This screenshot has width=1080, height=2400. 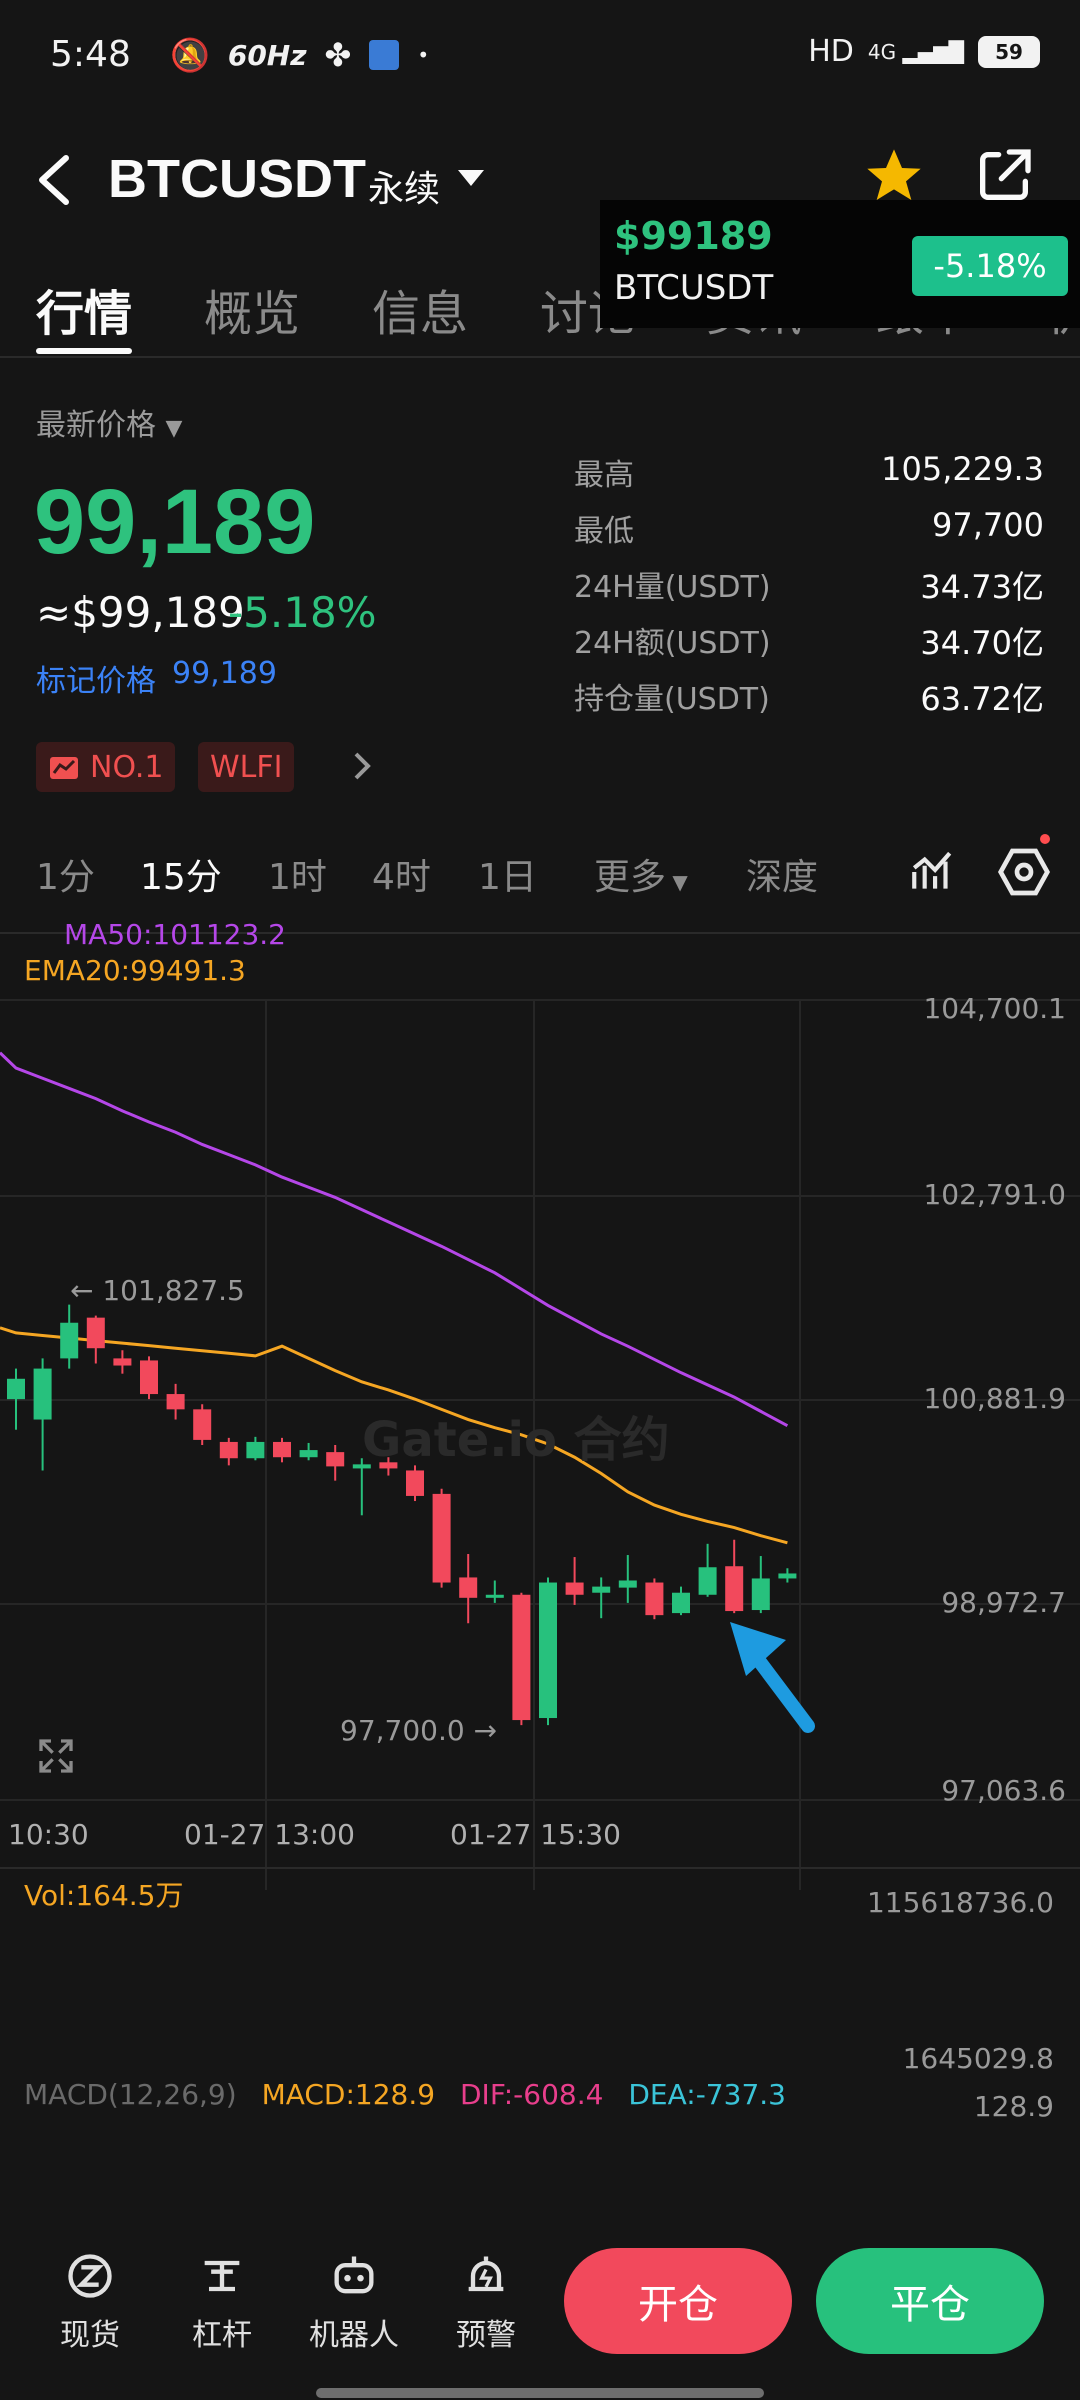 What do you see at coordinates (990, 266) in the screenshot?
I see `float-change-badge: -5.18%` at bounding box center [990, 266].